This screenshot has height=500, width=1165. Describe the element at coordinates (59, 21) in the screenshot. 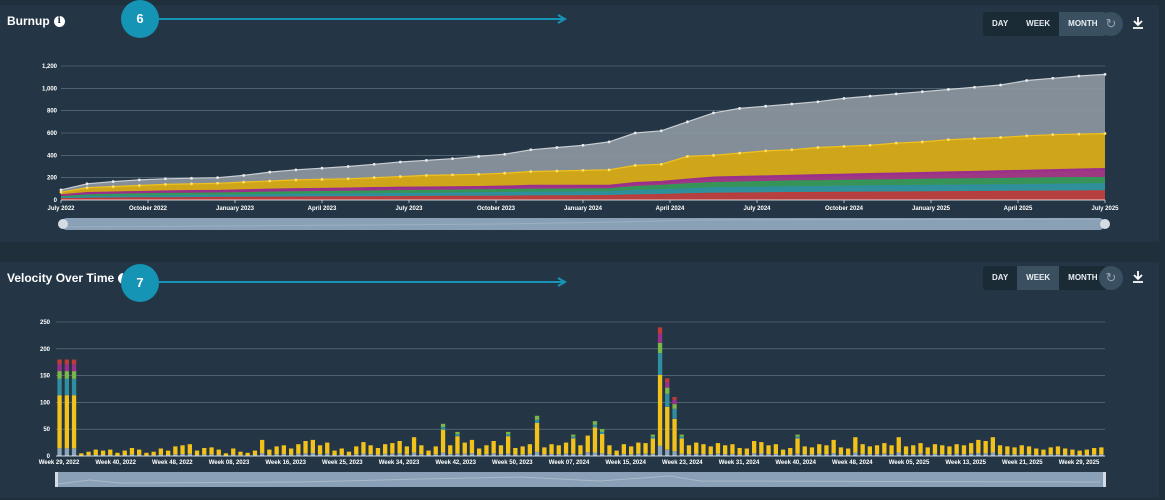

I see `info-icon: i` at that location.